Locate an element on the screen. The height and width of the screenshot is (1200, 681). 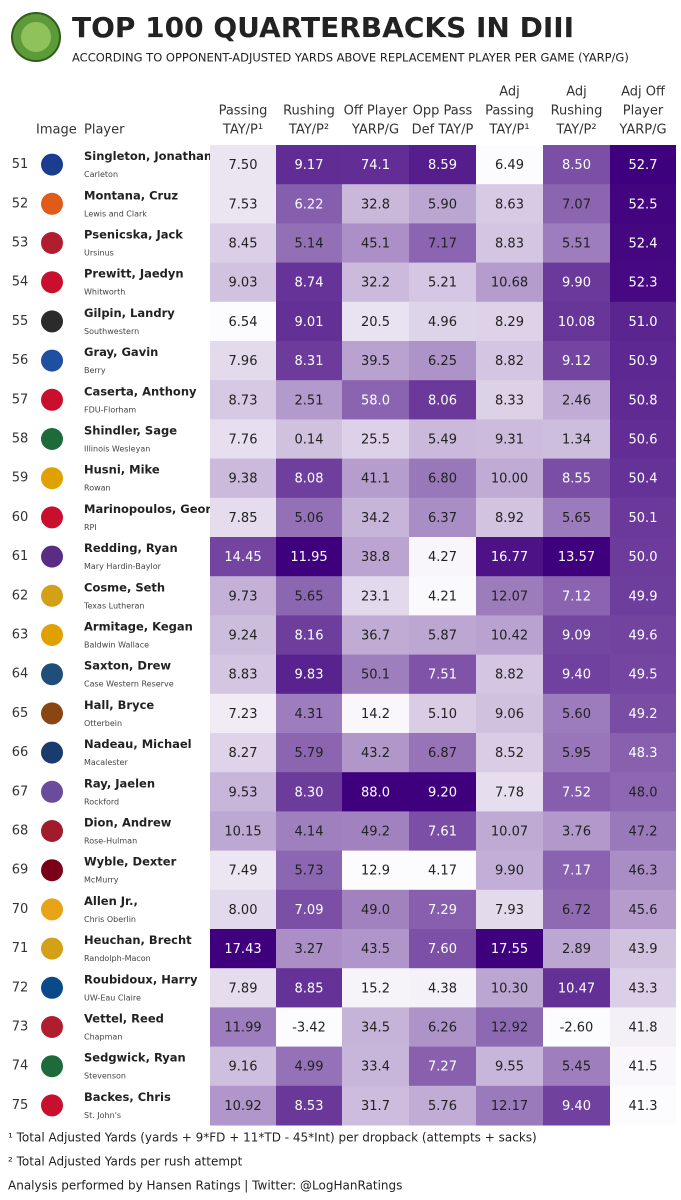
cell-value: 41.1 is located at coordinates (375, 479).